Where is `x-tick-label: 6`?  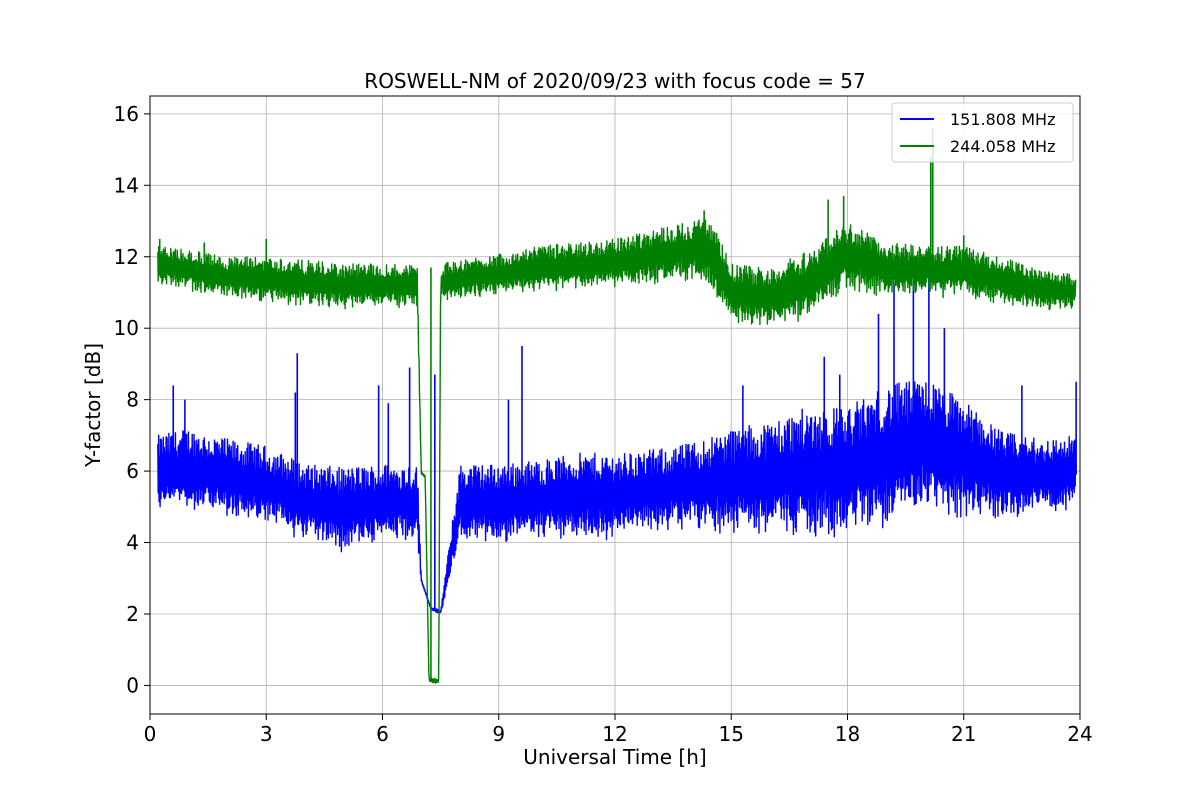
x-tick-label: 6 is located at coordinates (382, 734).